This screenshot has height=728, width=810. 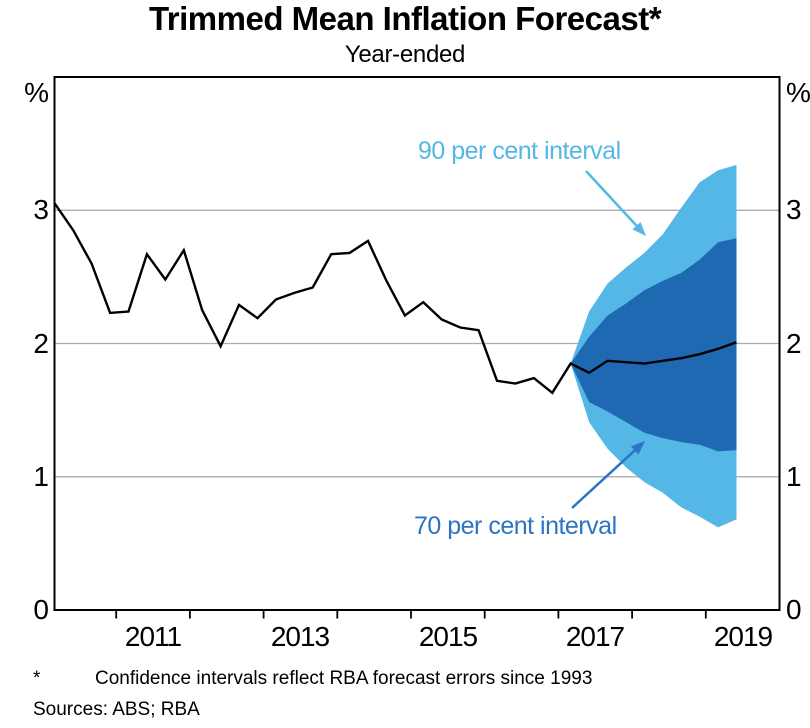 I want to click on arrow-70-interval-shaft, so click(x=604, y=478).